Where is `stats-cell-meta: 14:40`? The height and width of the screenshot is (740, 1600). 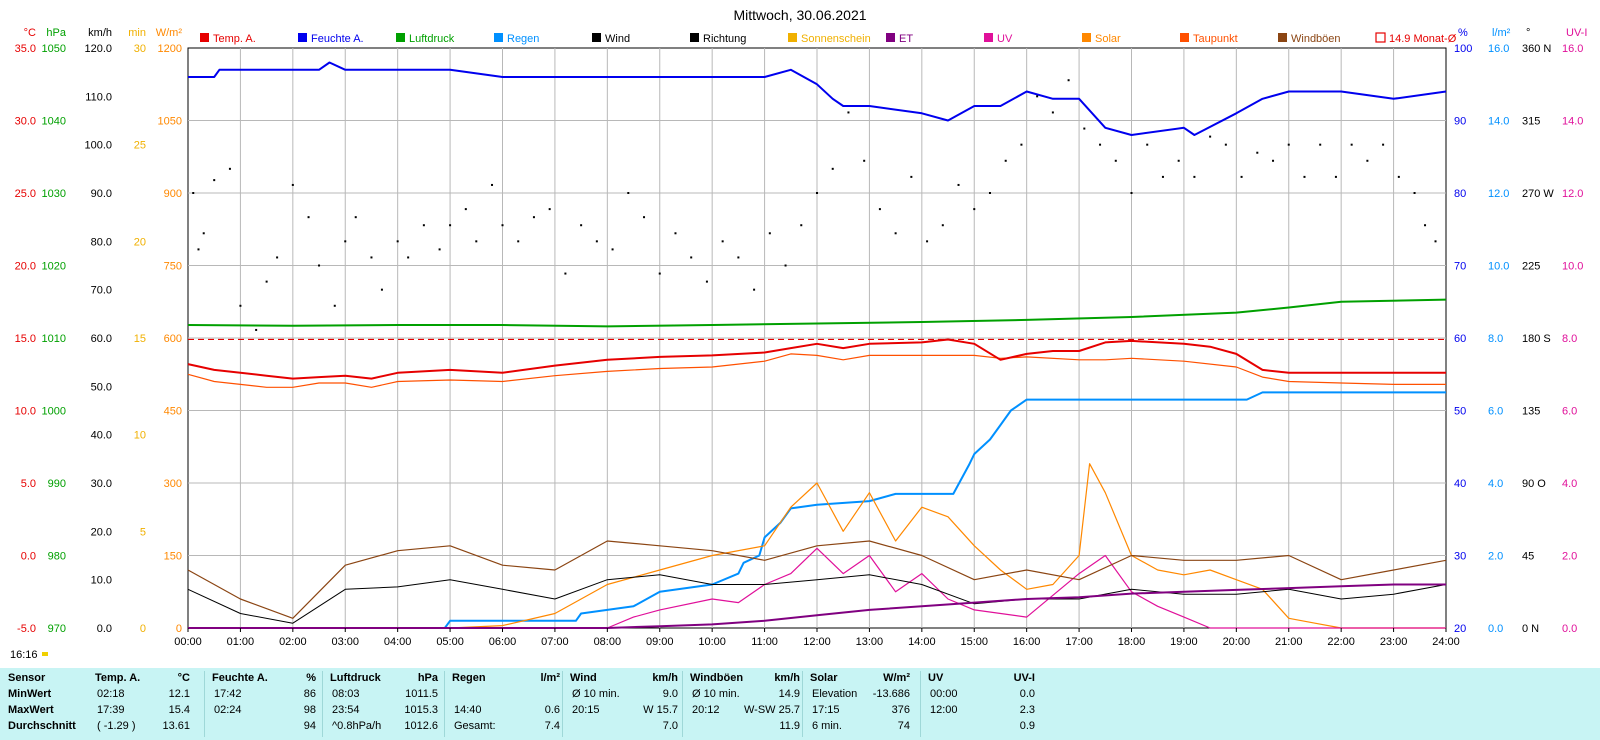 stats-cell-meta: 14:40 is located at coordinates (468, 710).